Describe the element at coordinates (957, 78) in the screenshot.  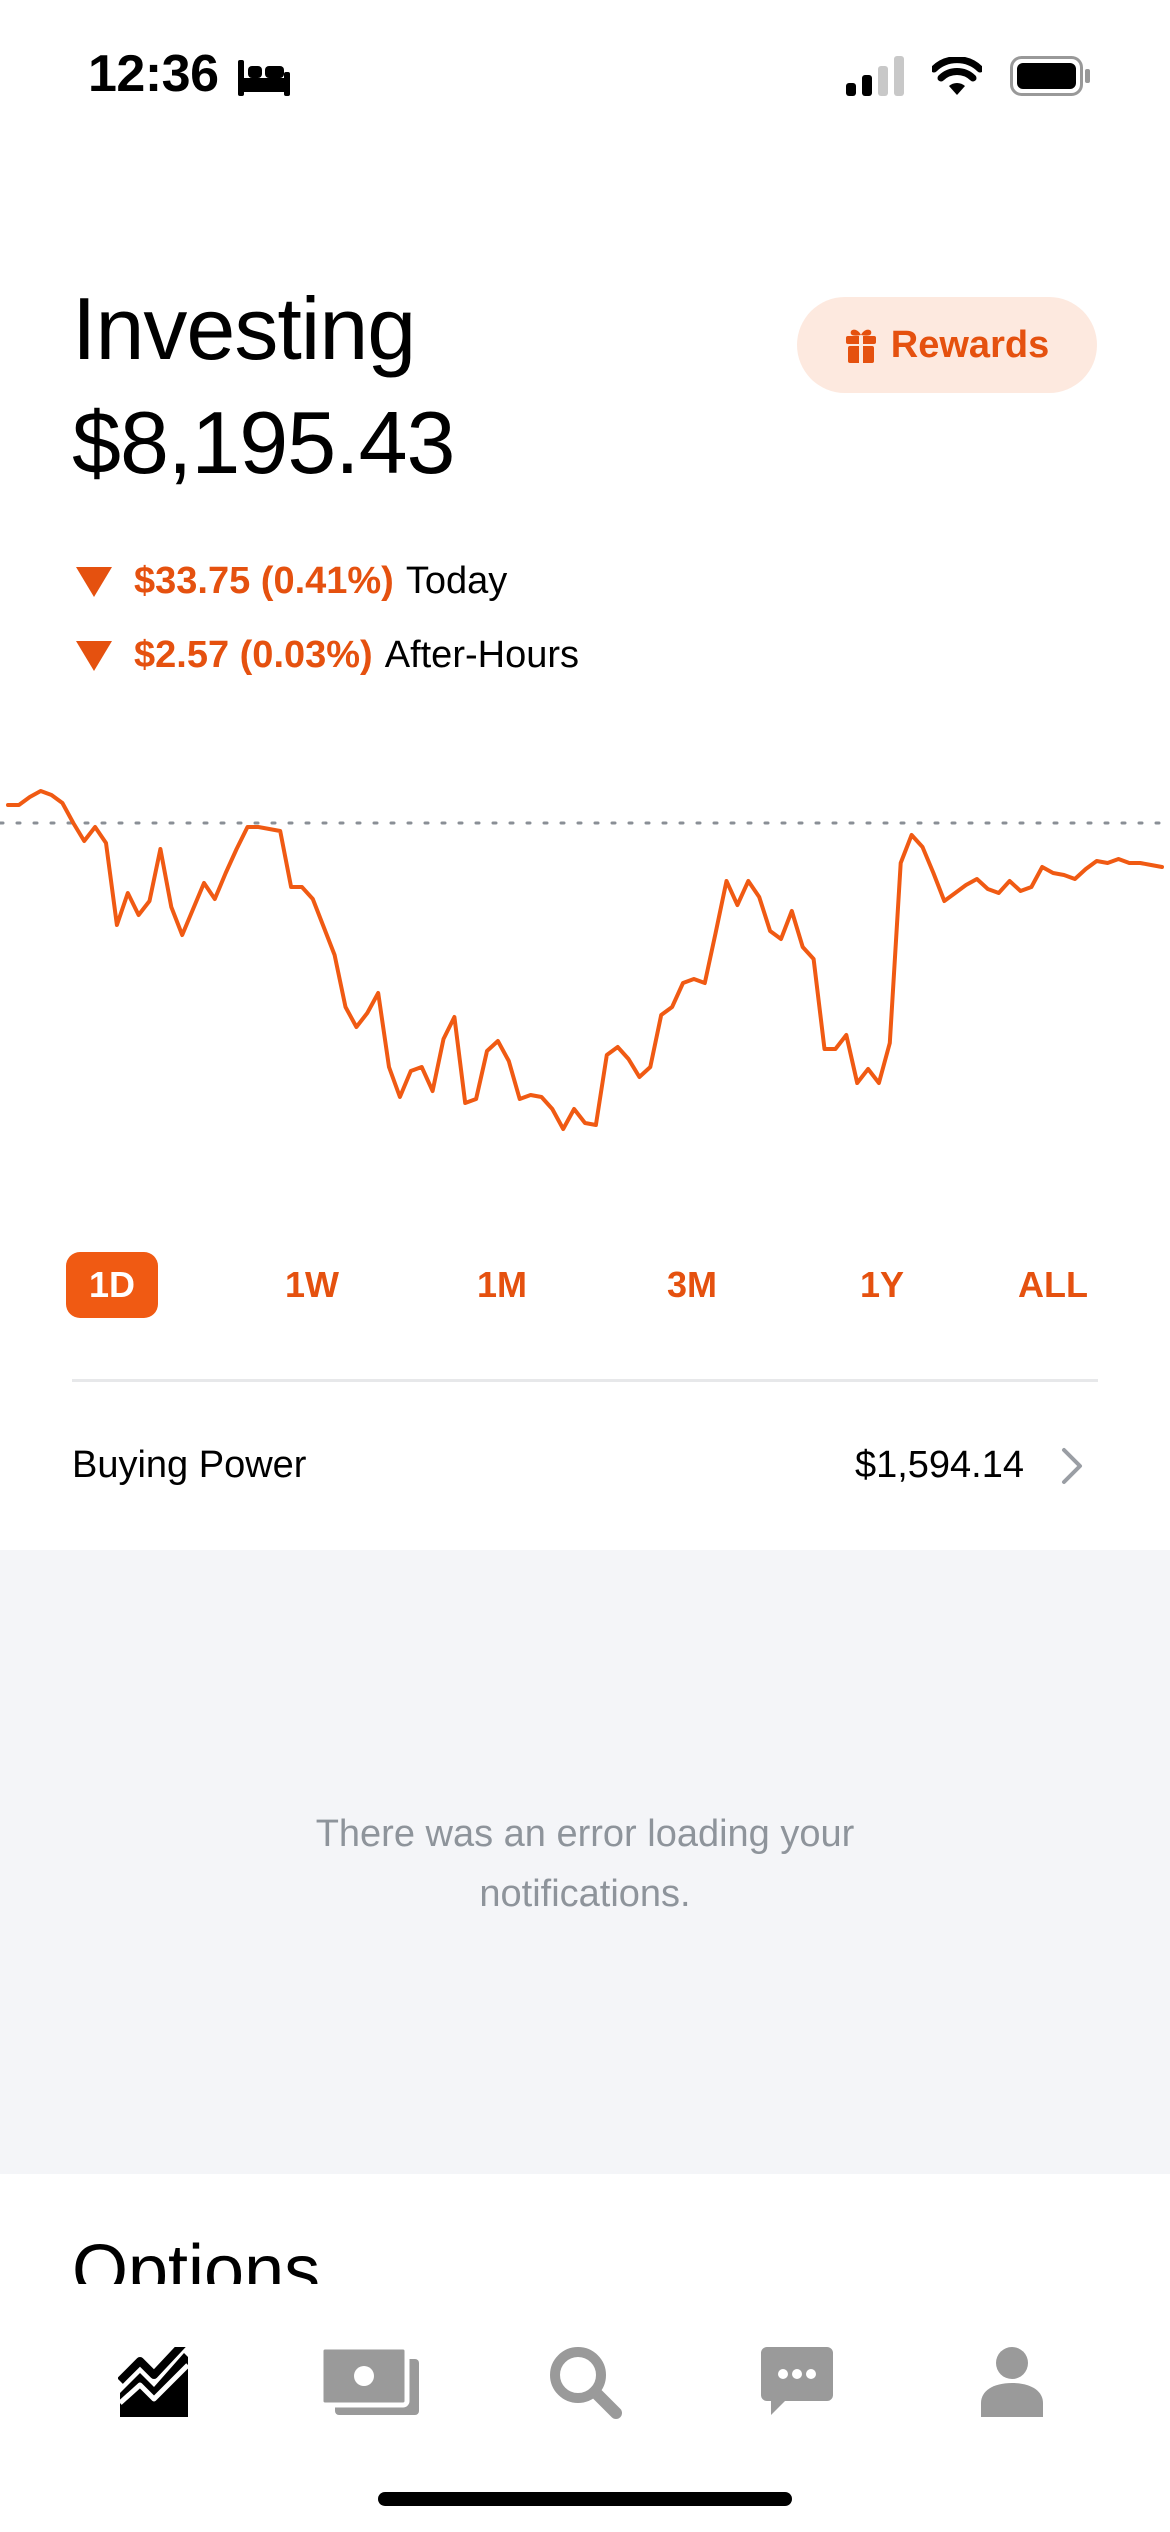
I see `wifi-icon` at that location.